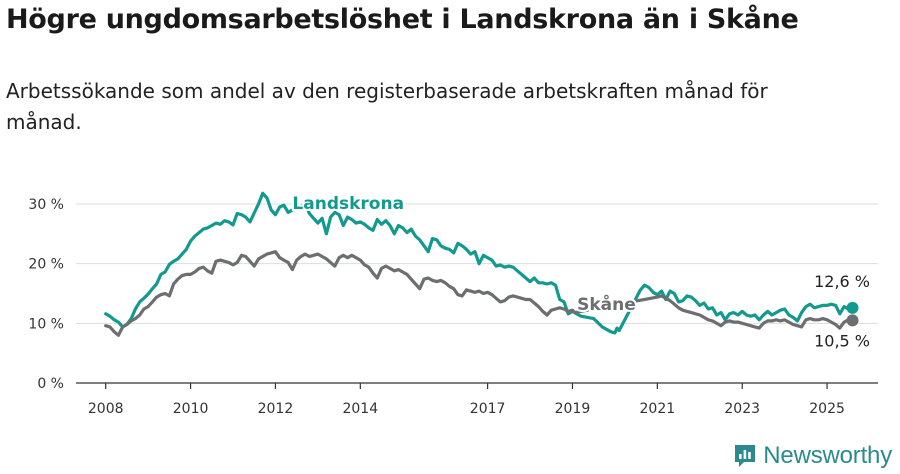 The width and height of the screenshot is (900, 474). What do you see at coordinates (46, 324) in the screenshot?
I see `y-tick-label: 10 %` at bounding box center [46, 324].